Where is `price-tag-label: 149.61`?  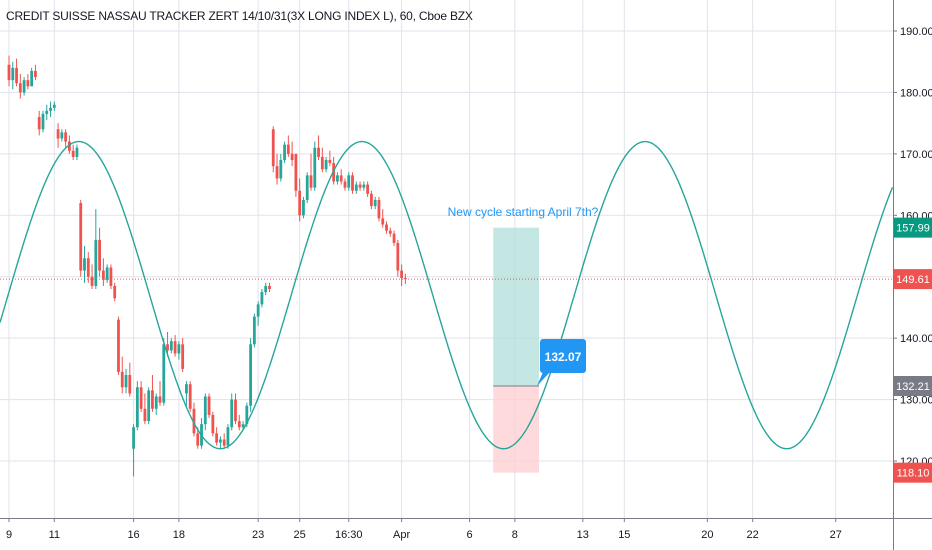 price-tag-label: 149.61 is located at coordinates (913, 280).